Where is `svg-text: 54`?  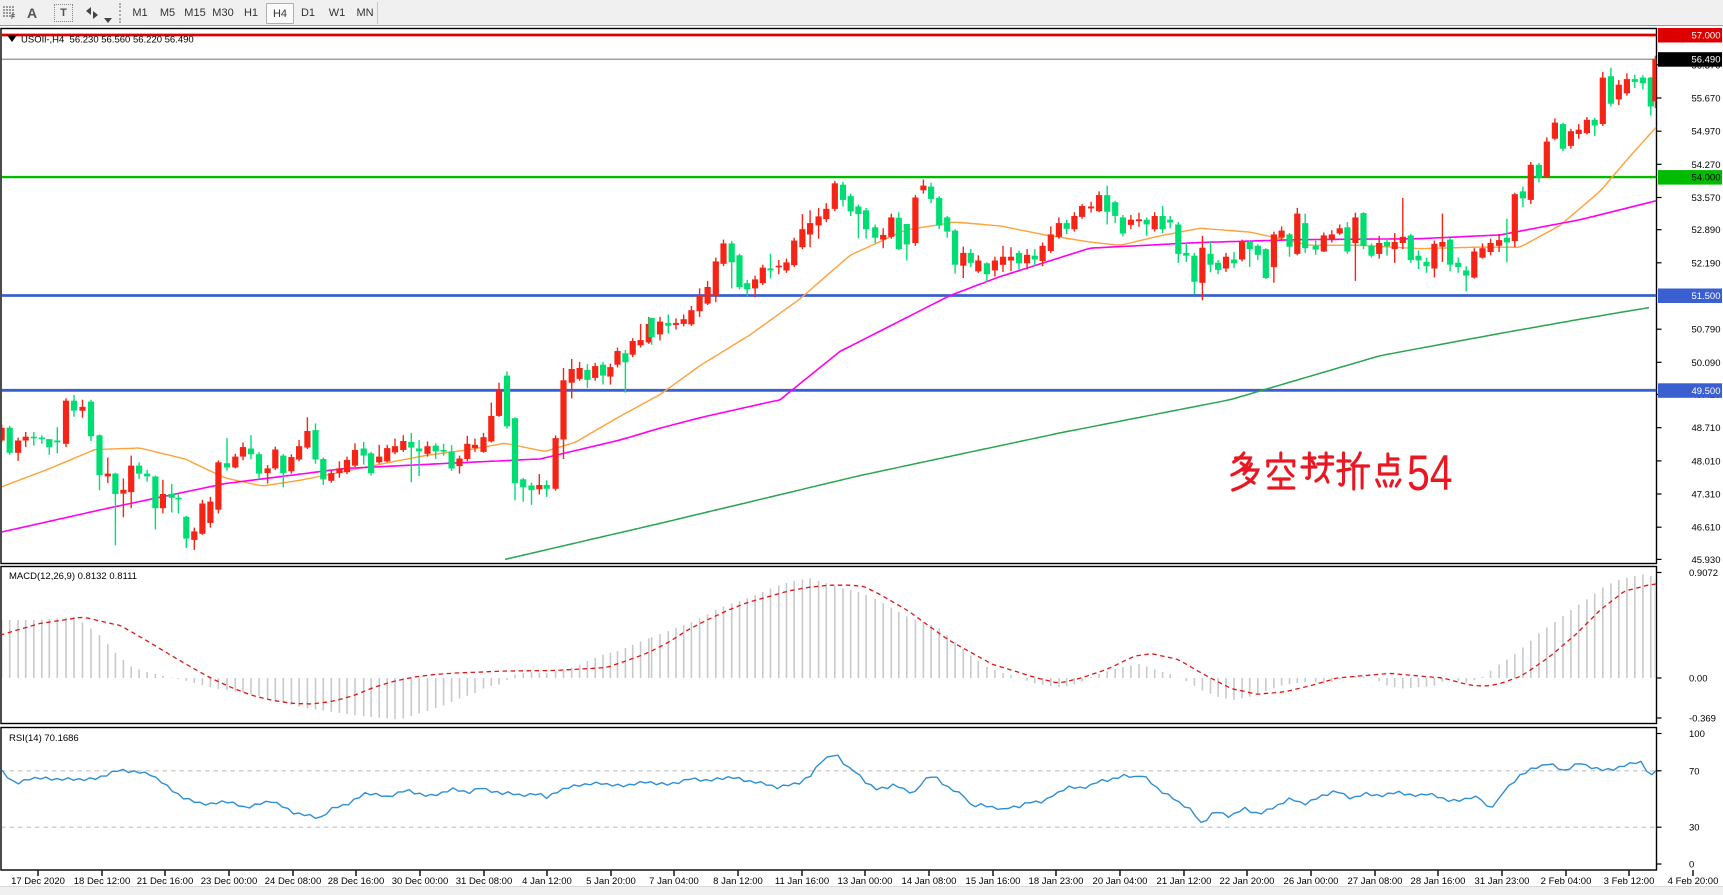
svg-text: 54 is located at coordinates (1430, 473).